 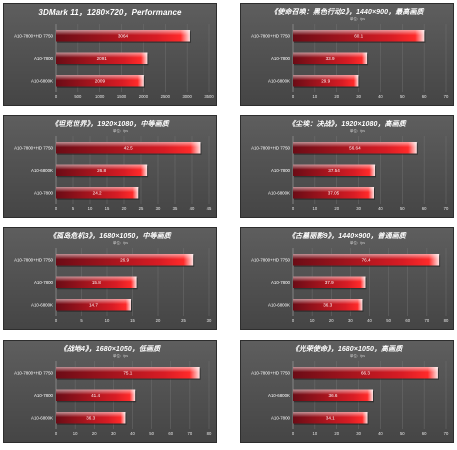 I want to click on value-label: 60.1, so click(x=358, y=35).